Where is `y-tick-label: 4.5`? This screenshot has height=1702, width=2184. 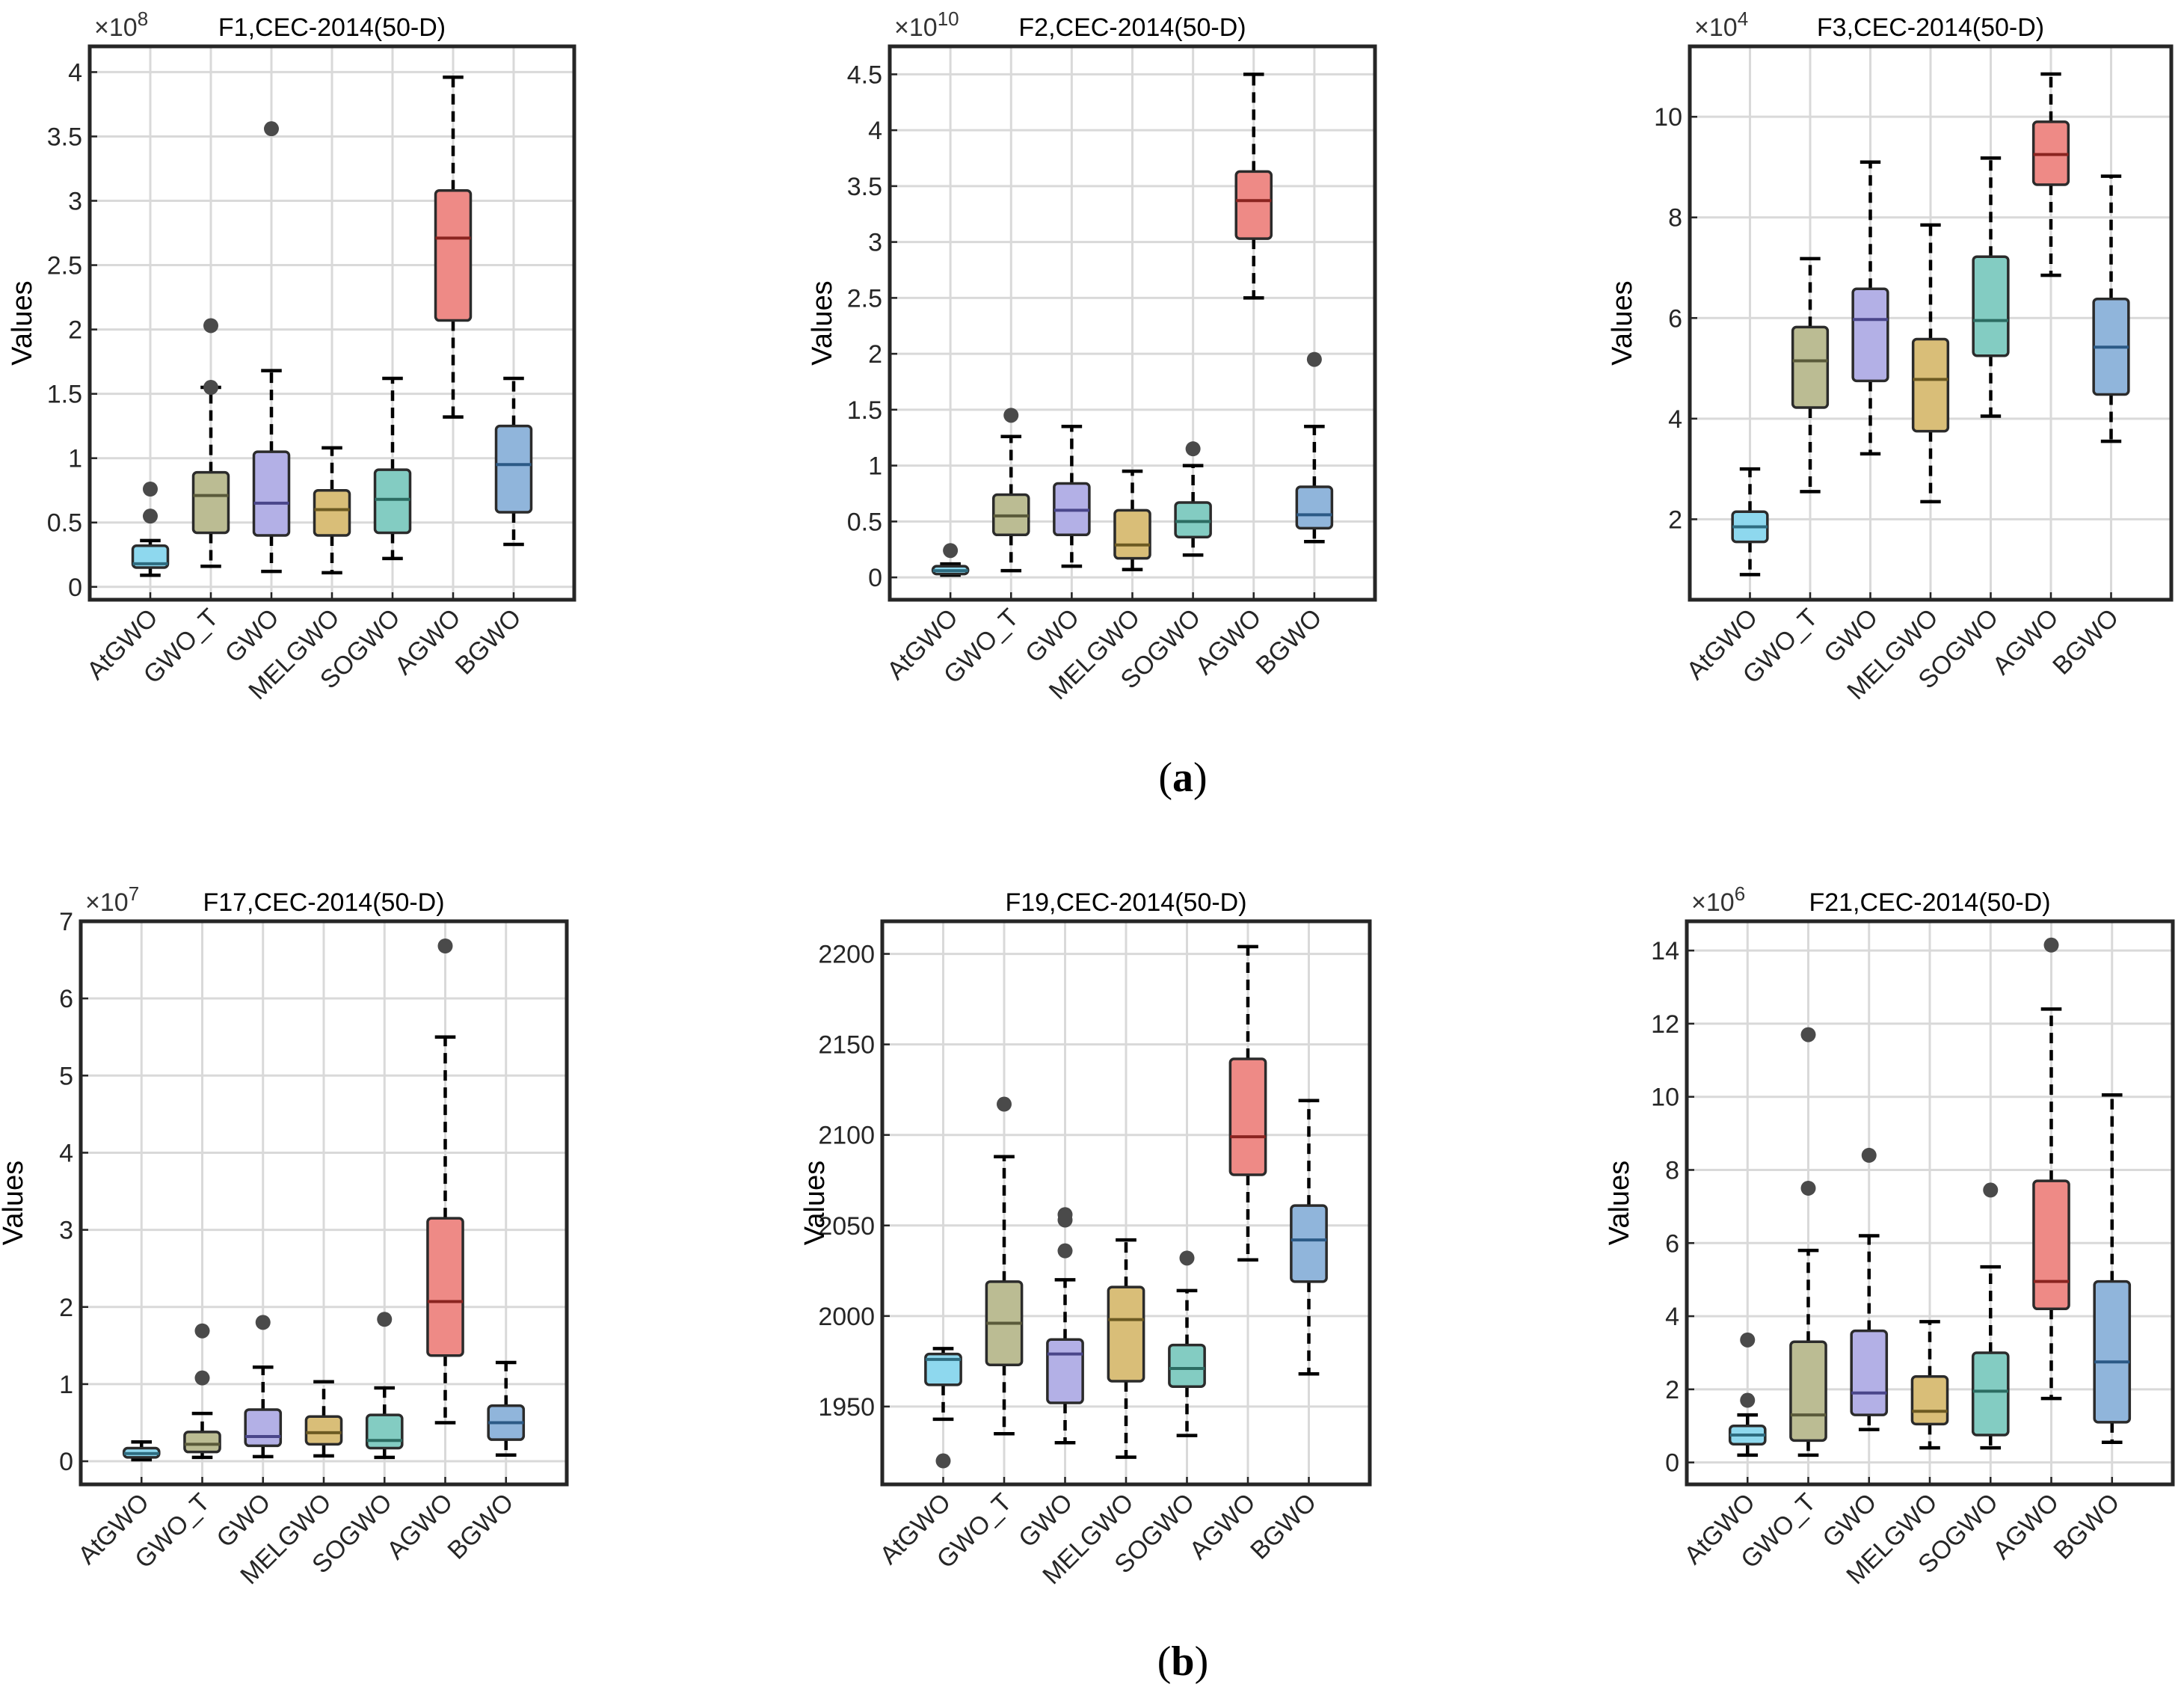 y-tick-label: 4.5 is located at coordinates (864, 75).